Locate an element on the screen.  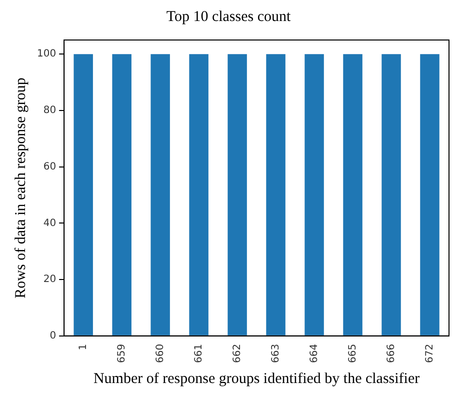
y-tick-label: 0 is located at coordinates (53, 336).